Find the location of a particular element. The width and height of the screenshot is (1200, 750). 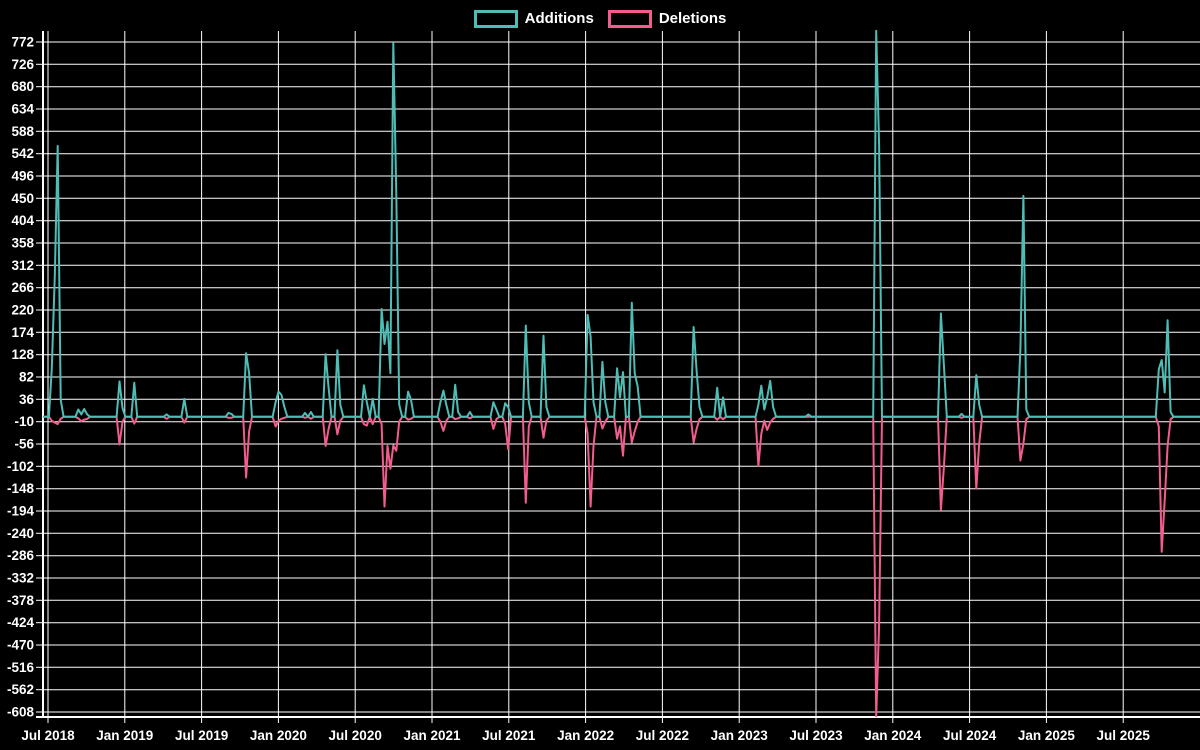

x-tick-label: Jul 2019 is located at coordinates (201, 735).